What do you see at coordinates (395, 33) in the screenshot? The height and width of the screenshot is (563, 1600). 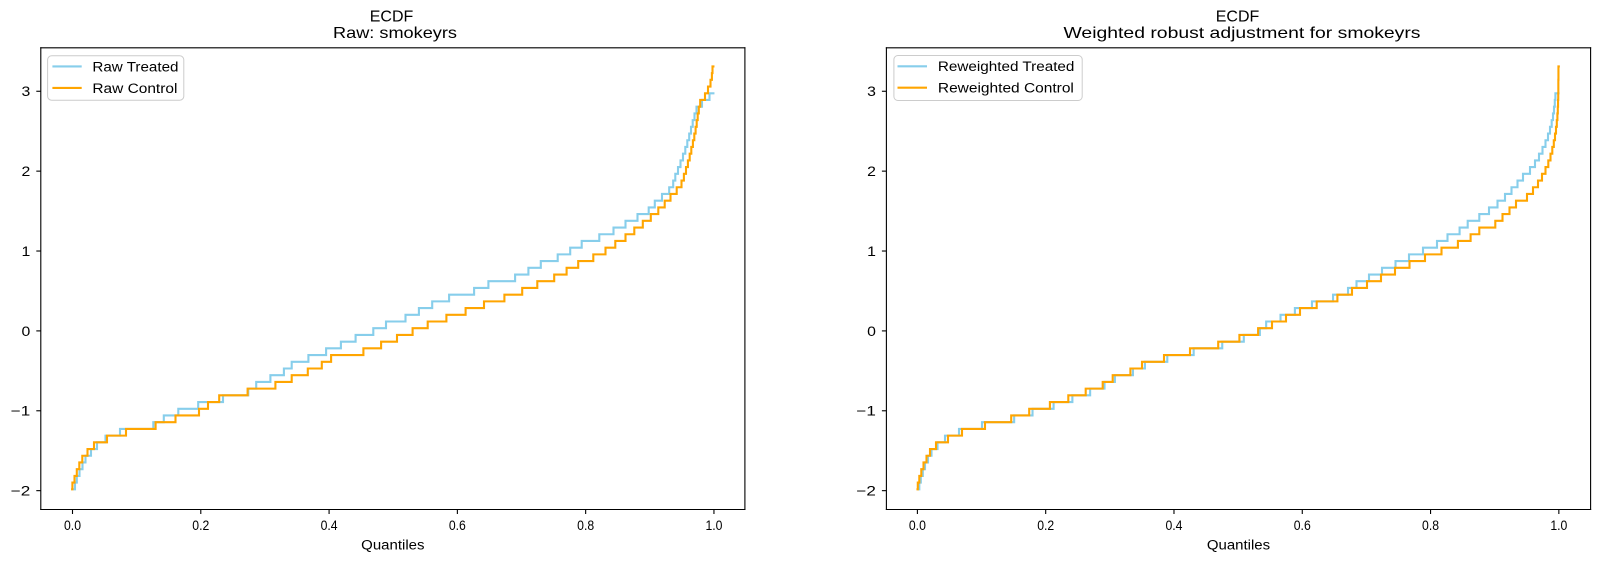 I see `svg-text: Raw: smokeyrs` at bounding box center [395, 33].